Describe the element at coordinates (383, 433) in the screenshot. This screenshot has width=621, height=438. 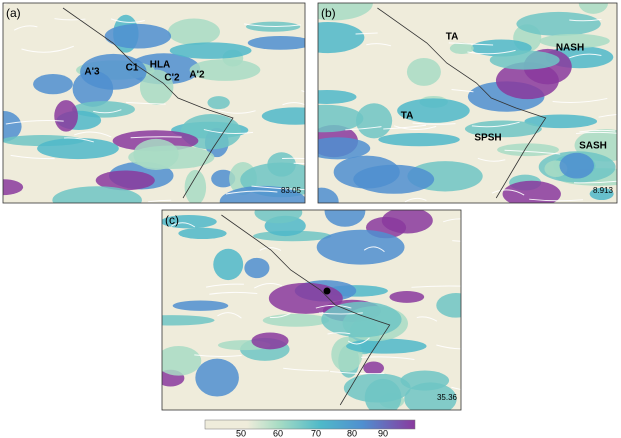
I see `colorbar-tick: 90` at that location.